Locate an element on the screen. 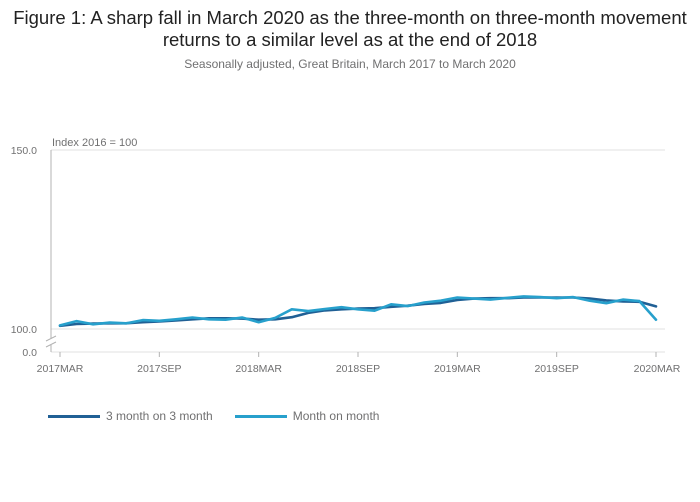 This screenshot has width=700, height=502. x-tick-label: 2019SEP is located at coordinates (556, 369).